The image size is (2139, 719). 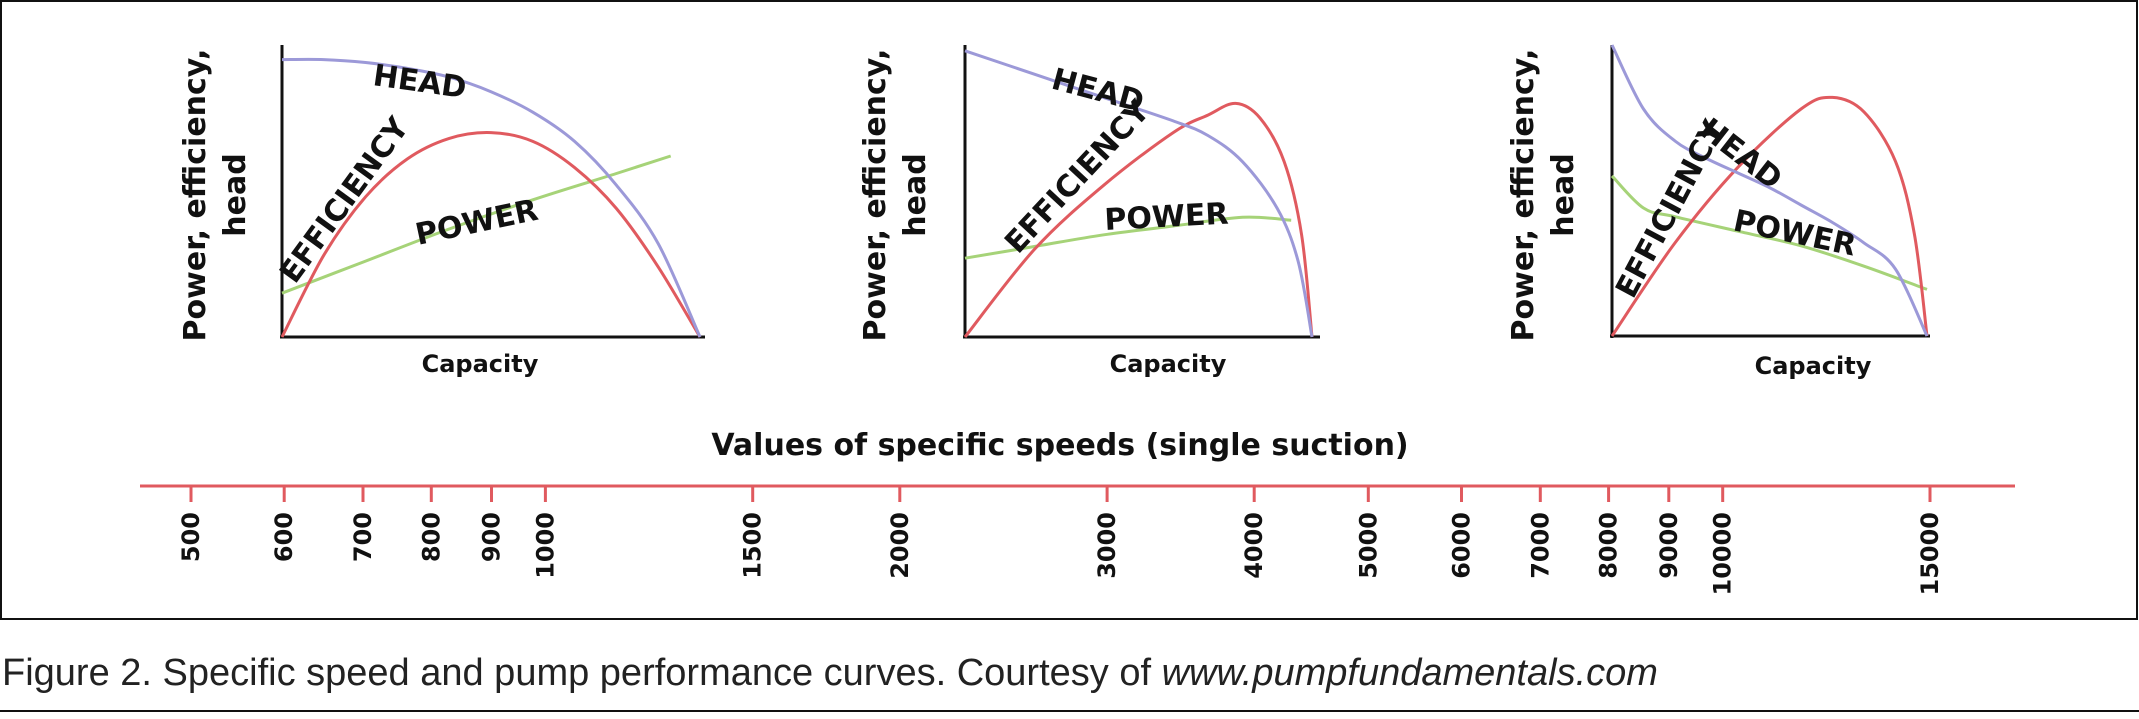 What do you see at coordinates (1540, 545) in the screenshot?
I see `scale-tick-label-7000: 7000` at bounding box center [1540, 545].